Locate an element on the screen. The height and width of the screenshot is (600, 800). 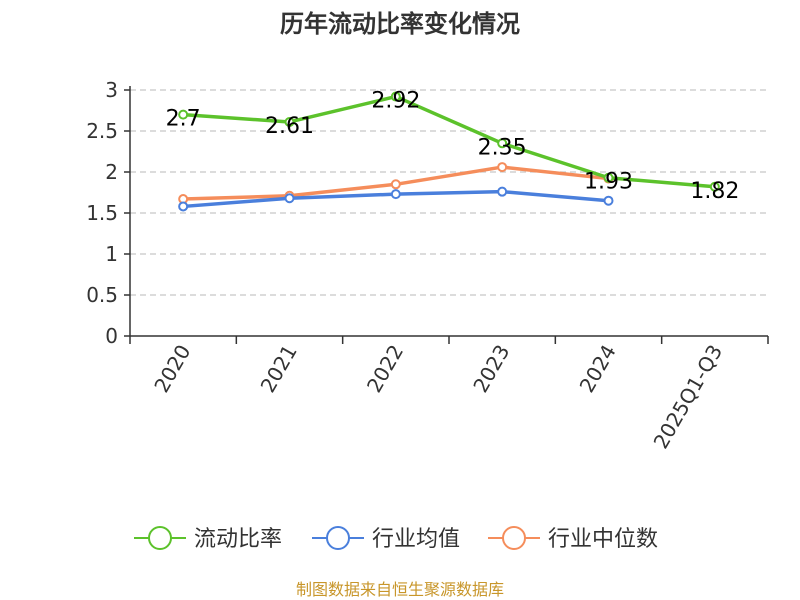
y-tick-label: 0.5 is located at coordinates (102, 295).